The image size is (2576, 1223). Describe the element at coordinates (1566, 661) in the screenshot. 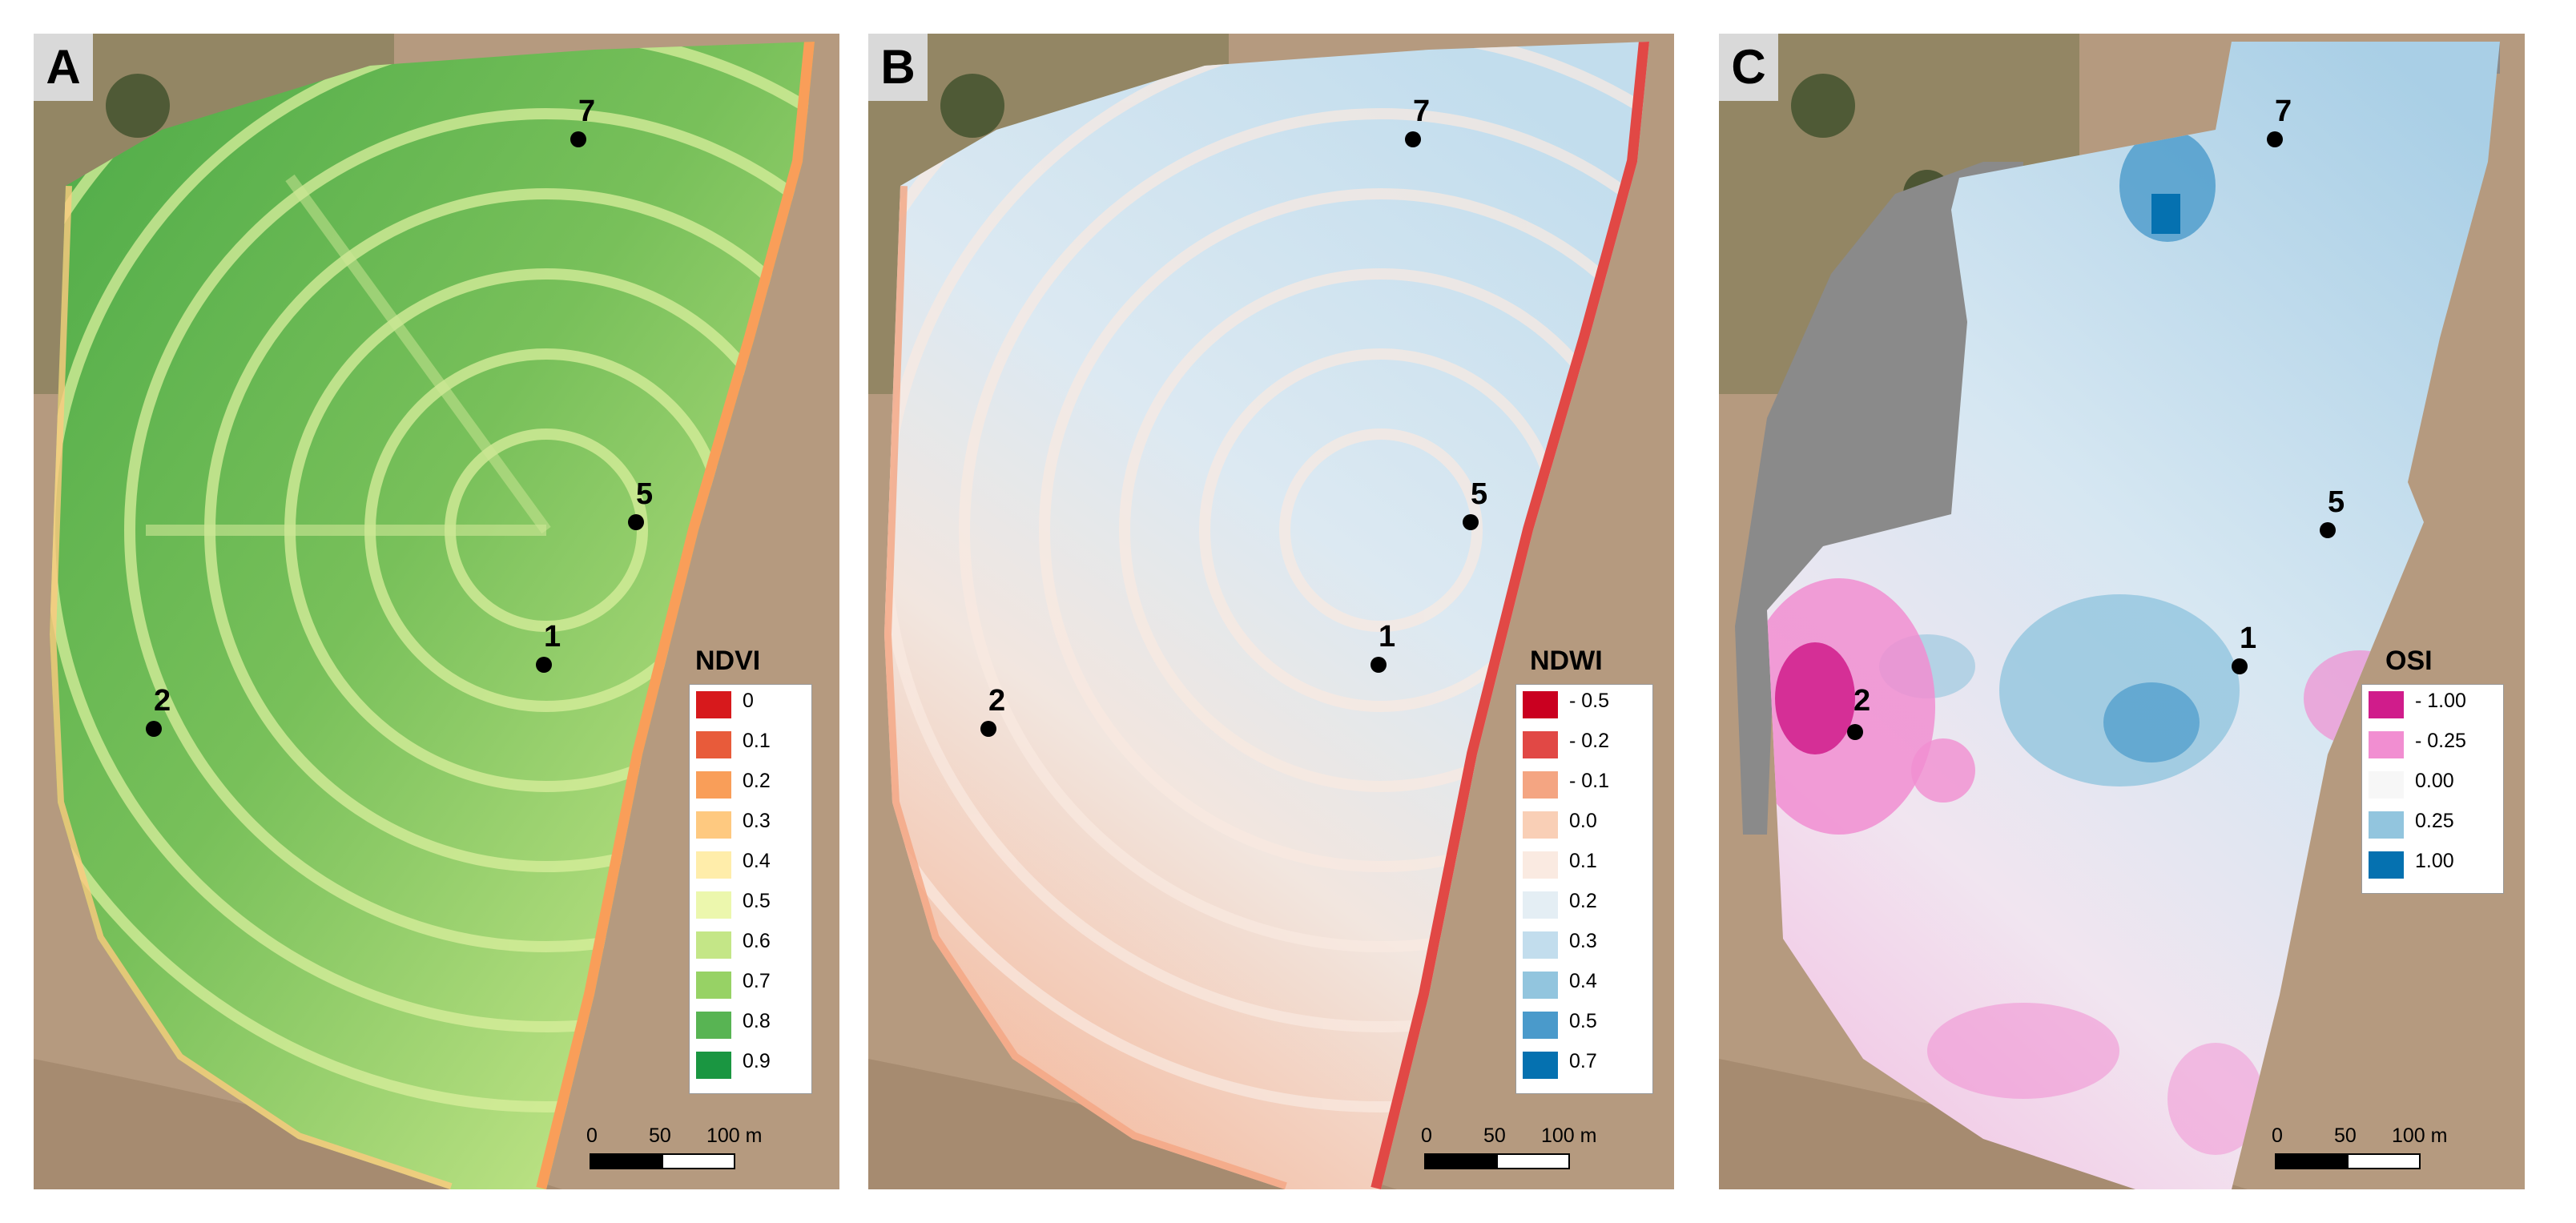

I see `legend-title: NDWI` at that location.